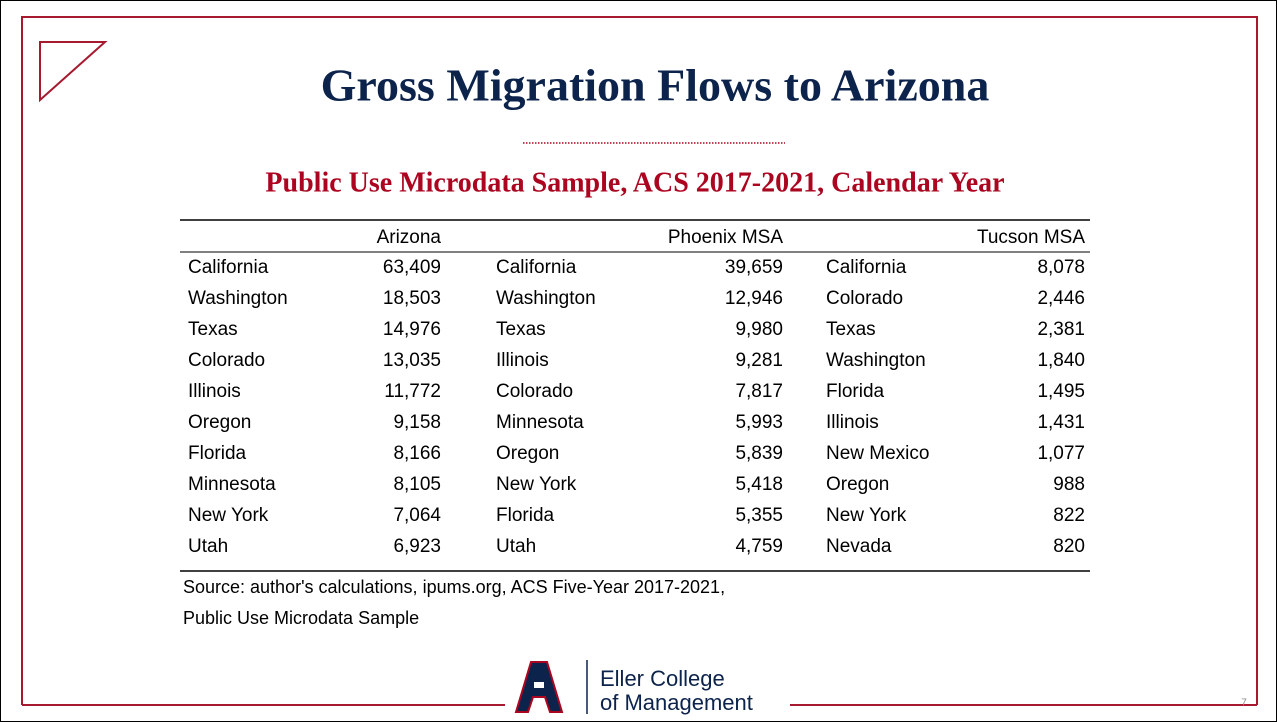  What do you see at coordinates (662, 678) in the screenshot?
I see `logo-text: Eller College` at bounding box center [662, 678].